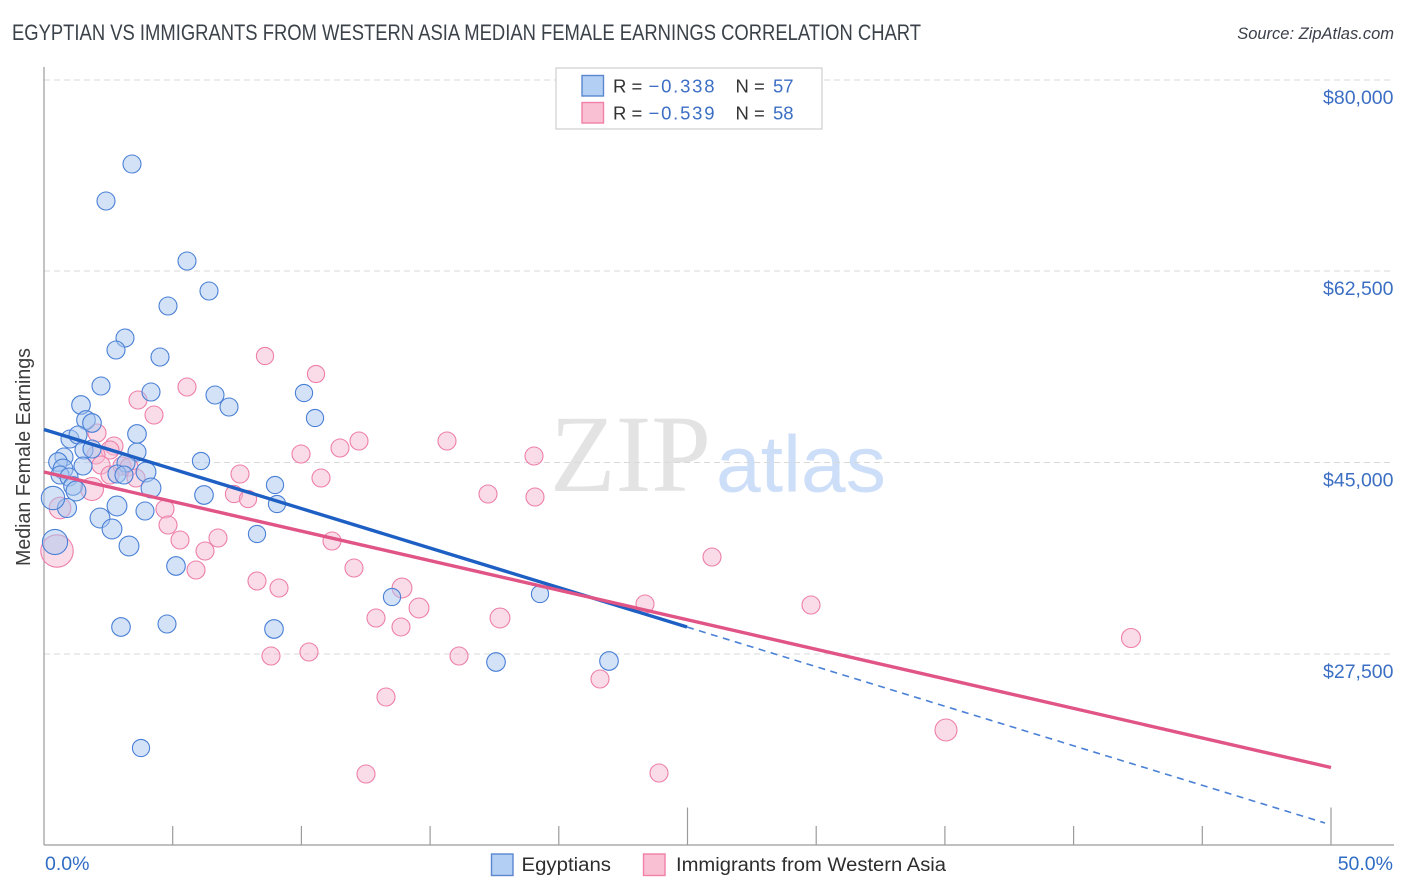 The image size is (1406, 892). Describe the element at coordinates (630, 454) in the screenshot. I see `svg-text: ZIP` at that location.